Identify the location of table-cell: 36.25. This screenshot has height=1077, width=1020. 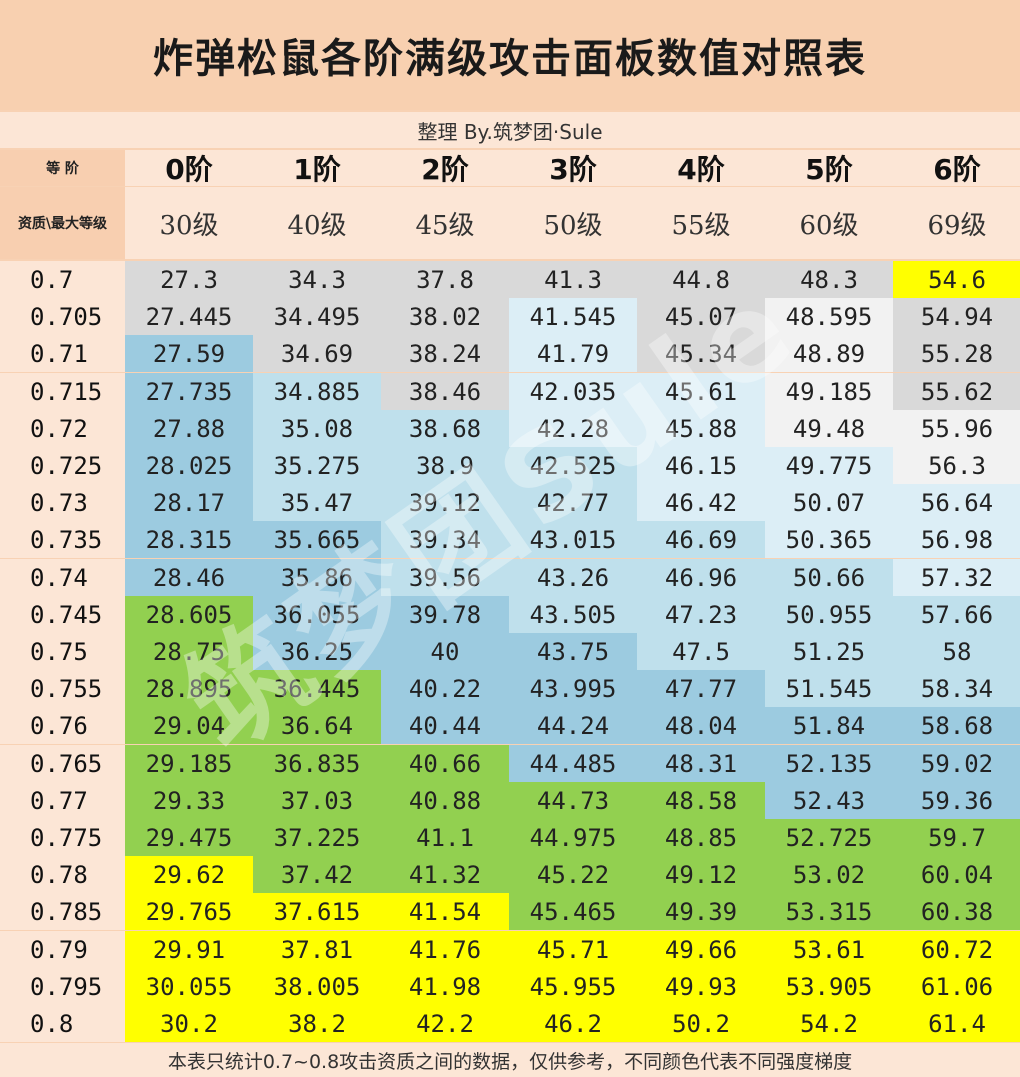
(317, 651).